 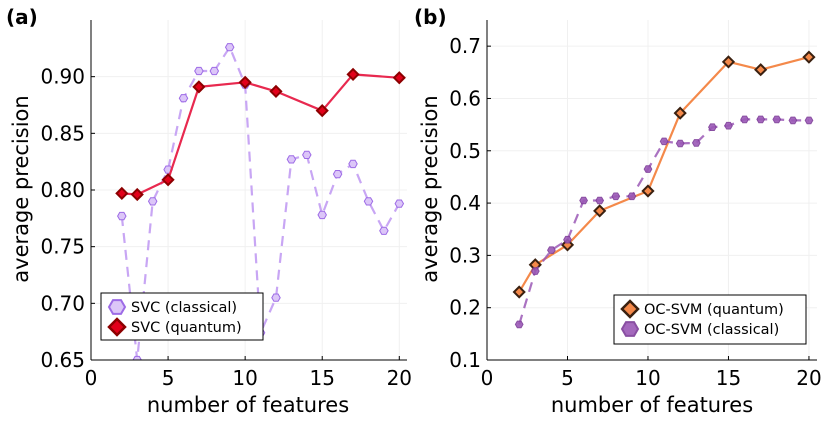 What do you see at coordinates (567, 378) in the screenshot?
I see `panel-b-x-tick-label: 5` at bounding box center [567, 378].